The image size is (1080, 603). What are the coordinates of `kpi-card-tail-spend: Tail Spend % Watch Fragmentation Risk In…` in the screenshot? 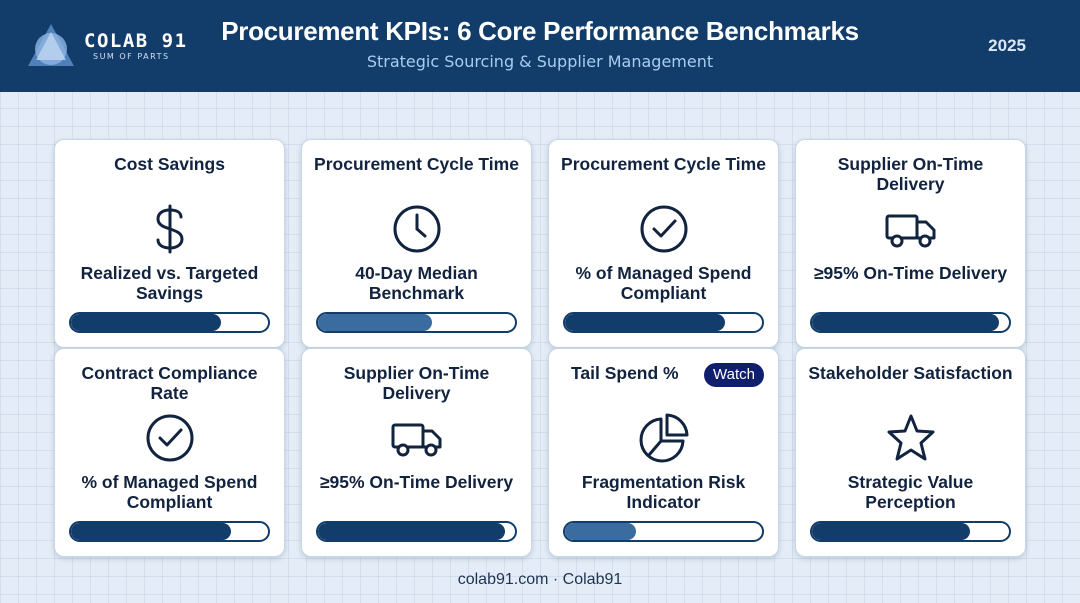 It's located at (663, 452).